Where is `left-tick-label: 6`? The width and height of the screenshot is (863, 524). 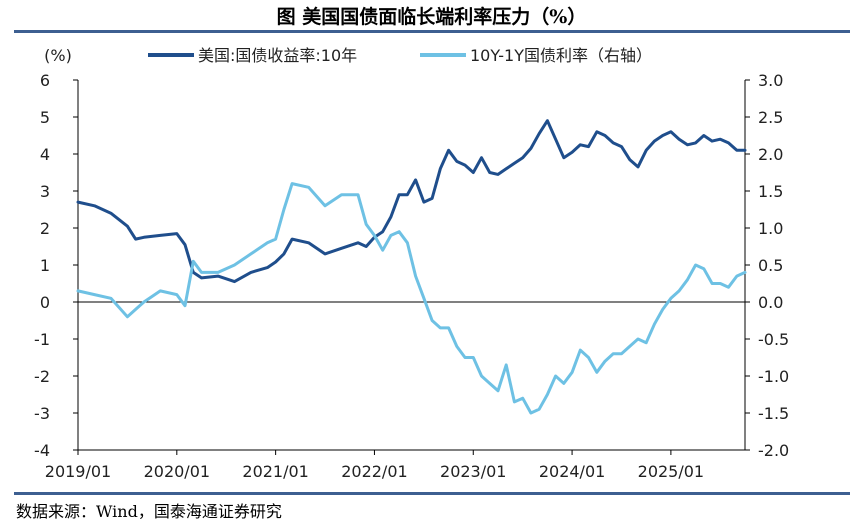 left-tick-label: 6 is located at coordinates (45, 80).